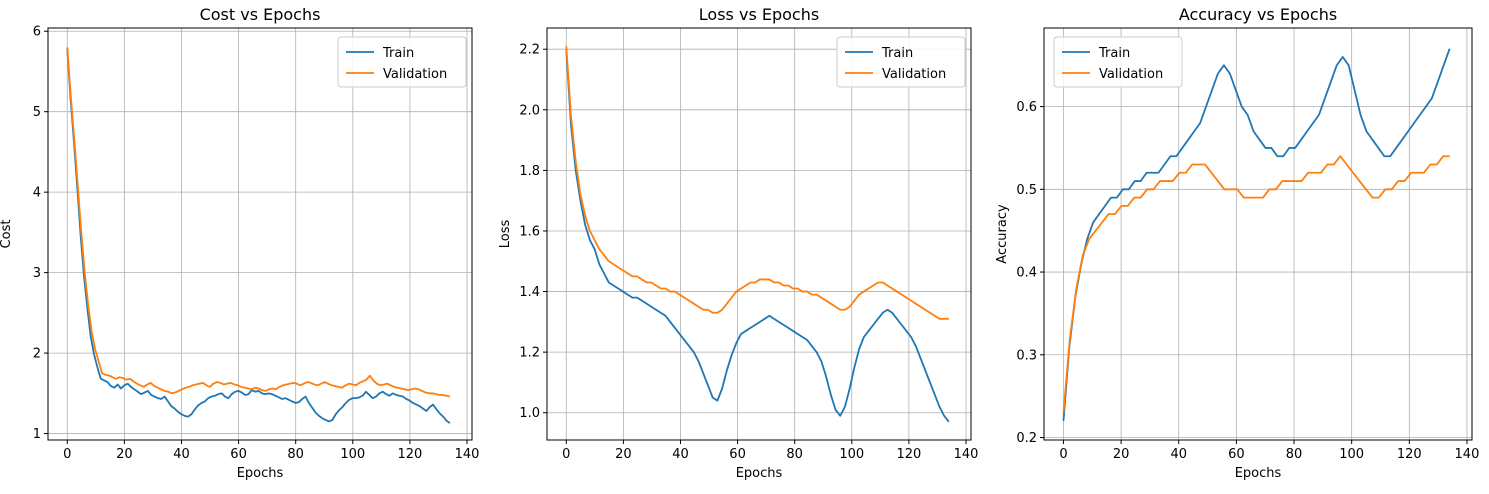  Describe the element at coordinates (7, 234) in the screenshot. I see `y-axis-label: Cost` at that location.